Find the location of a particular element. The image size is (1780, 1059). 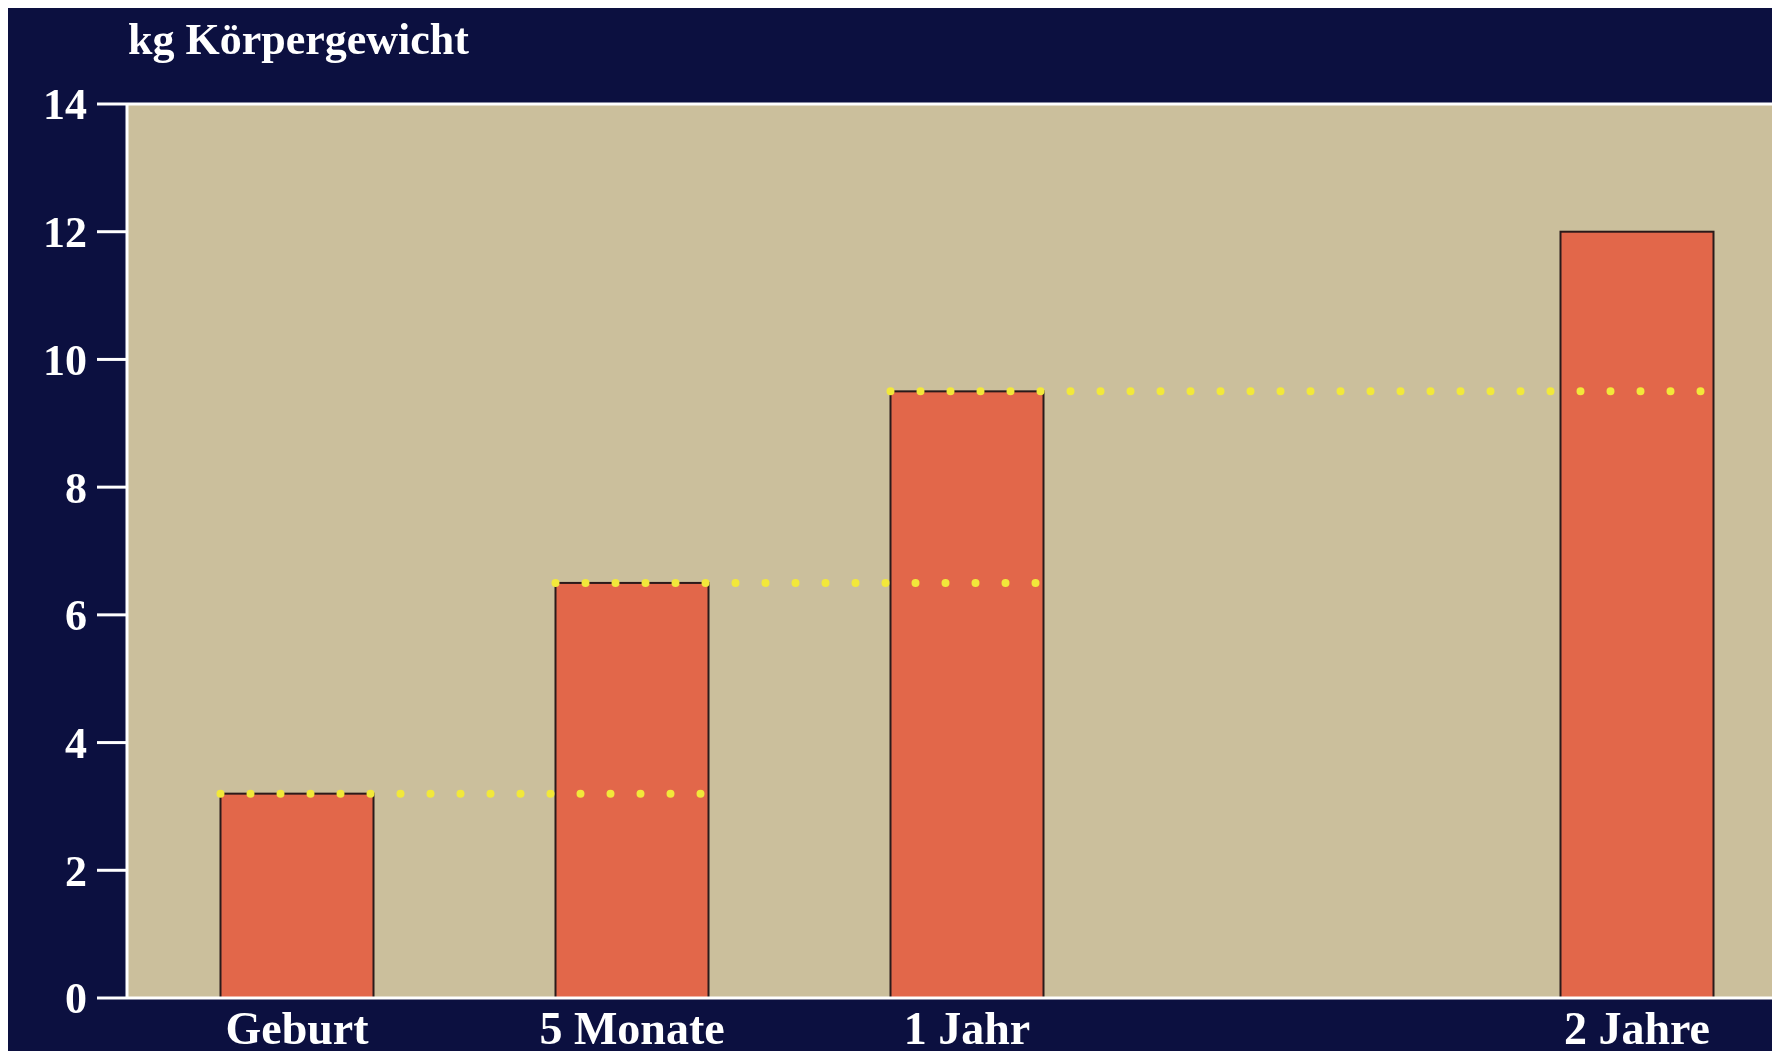

x-tick-label: 1 Jahr is located at coordinates (967, 1028).